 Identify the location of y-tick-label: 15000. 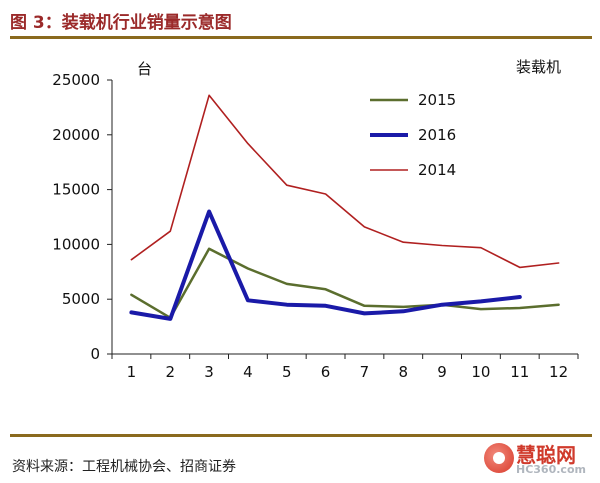
(76, 190).